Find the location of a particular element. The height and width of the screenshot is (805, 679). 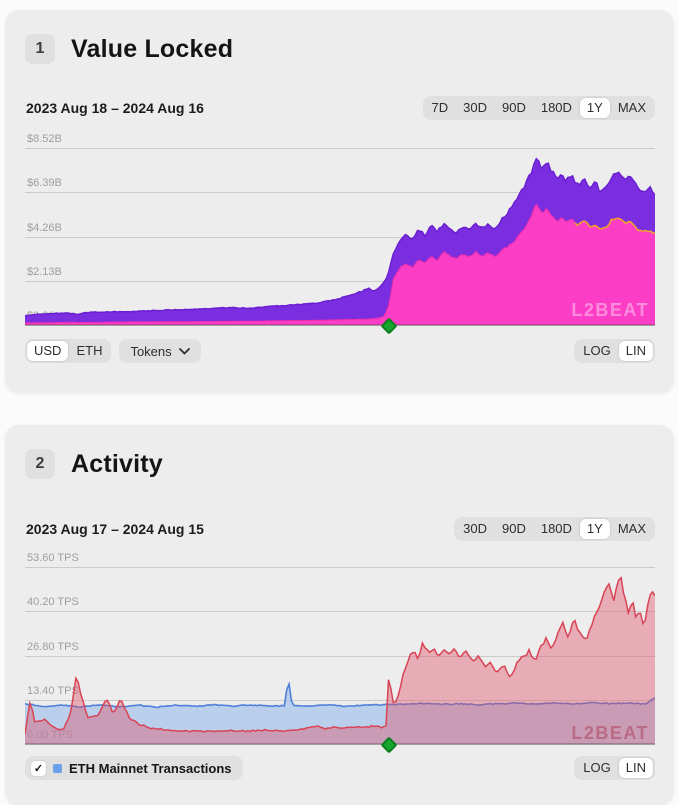

checkmark-icon: ✓ is located at coordinates (38, 768).